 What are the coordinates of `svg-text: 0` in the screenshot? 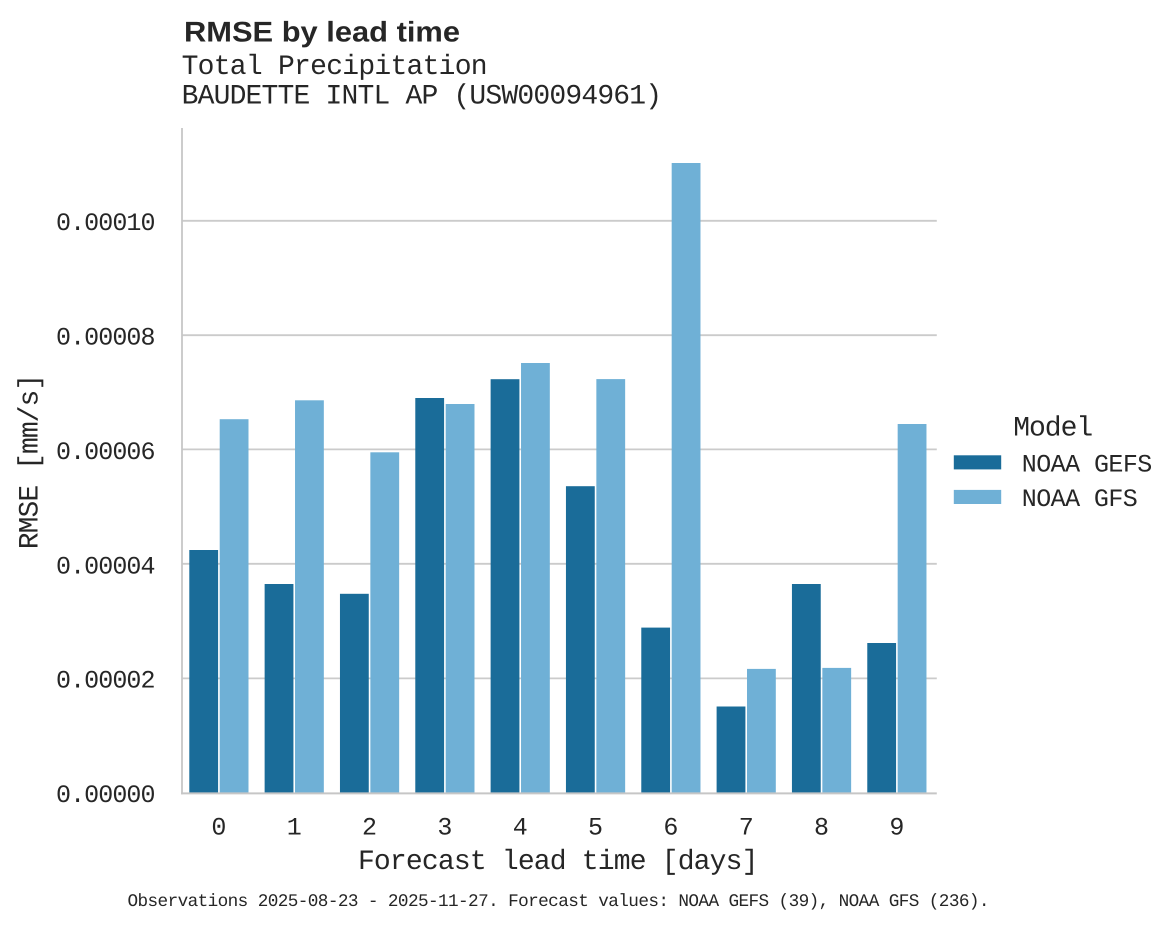 It's located at (218, 828).